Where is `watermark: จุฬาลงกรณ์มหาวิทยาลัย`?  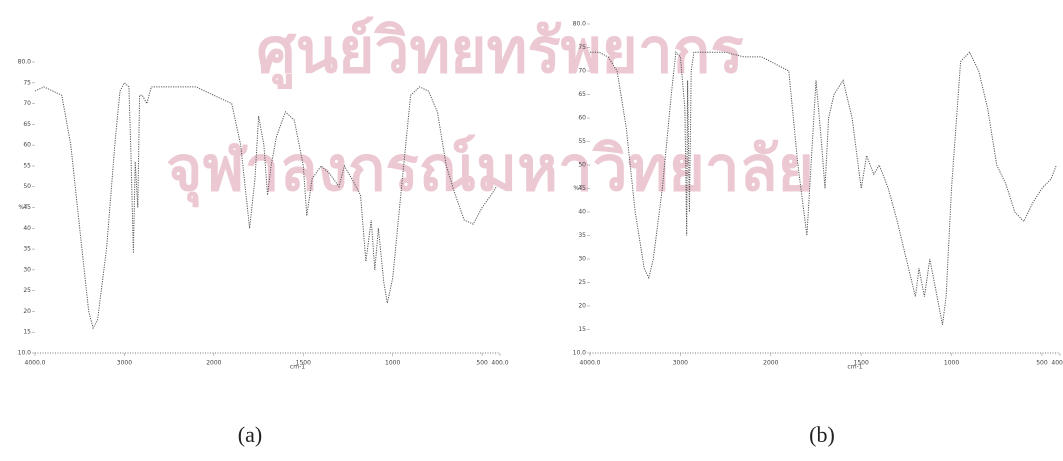
watermark: จุฬาลงกรณ์มหาวิทยาลัย is located at coordinates (490, 169).